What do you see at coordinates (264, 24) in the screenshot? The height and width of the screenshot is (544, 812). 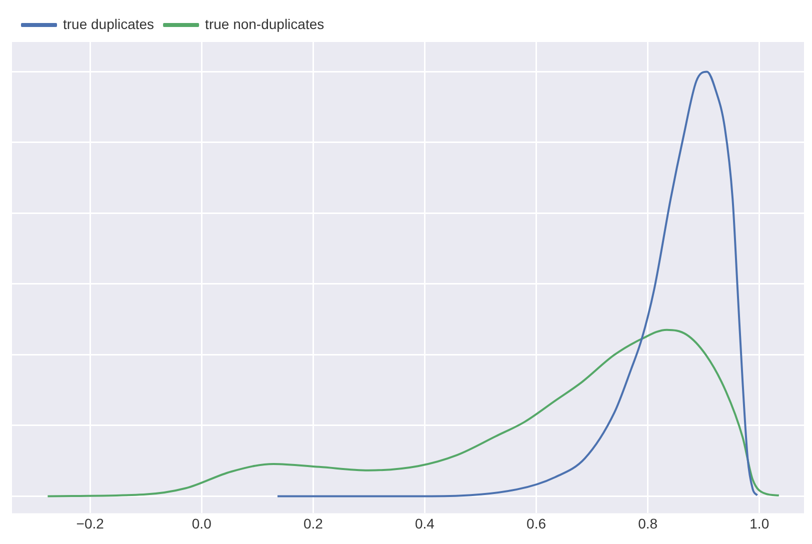 I see `legend-label: true non-duplicates` at bounding box center [264, 24].